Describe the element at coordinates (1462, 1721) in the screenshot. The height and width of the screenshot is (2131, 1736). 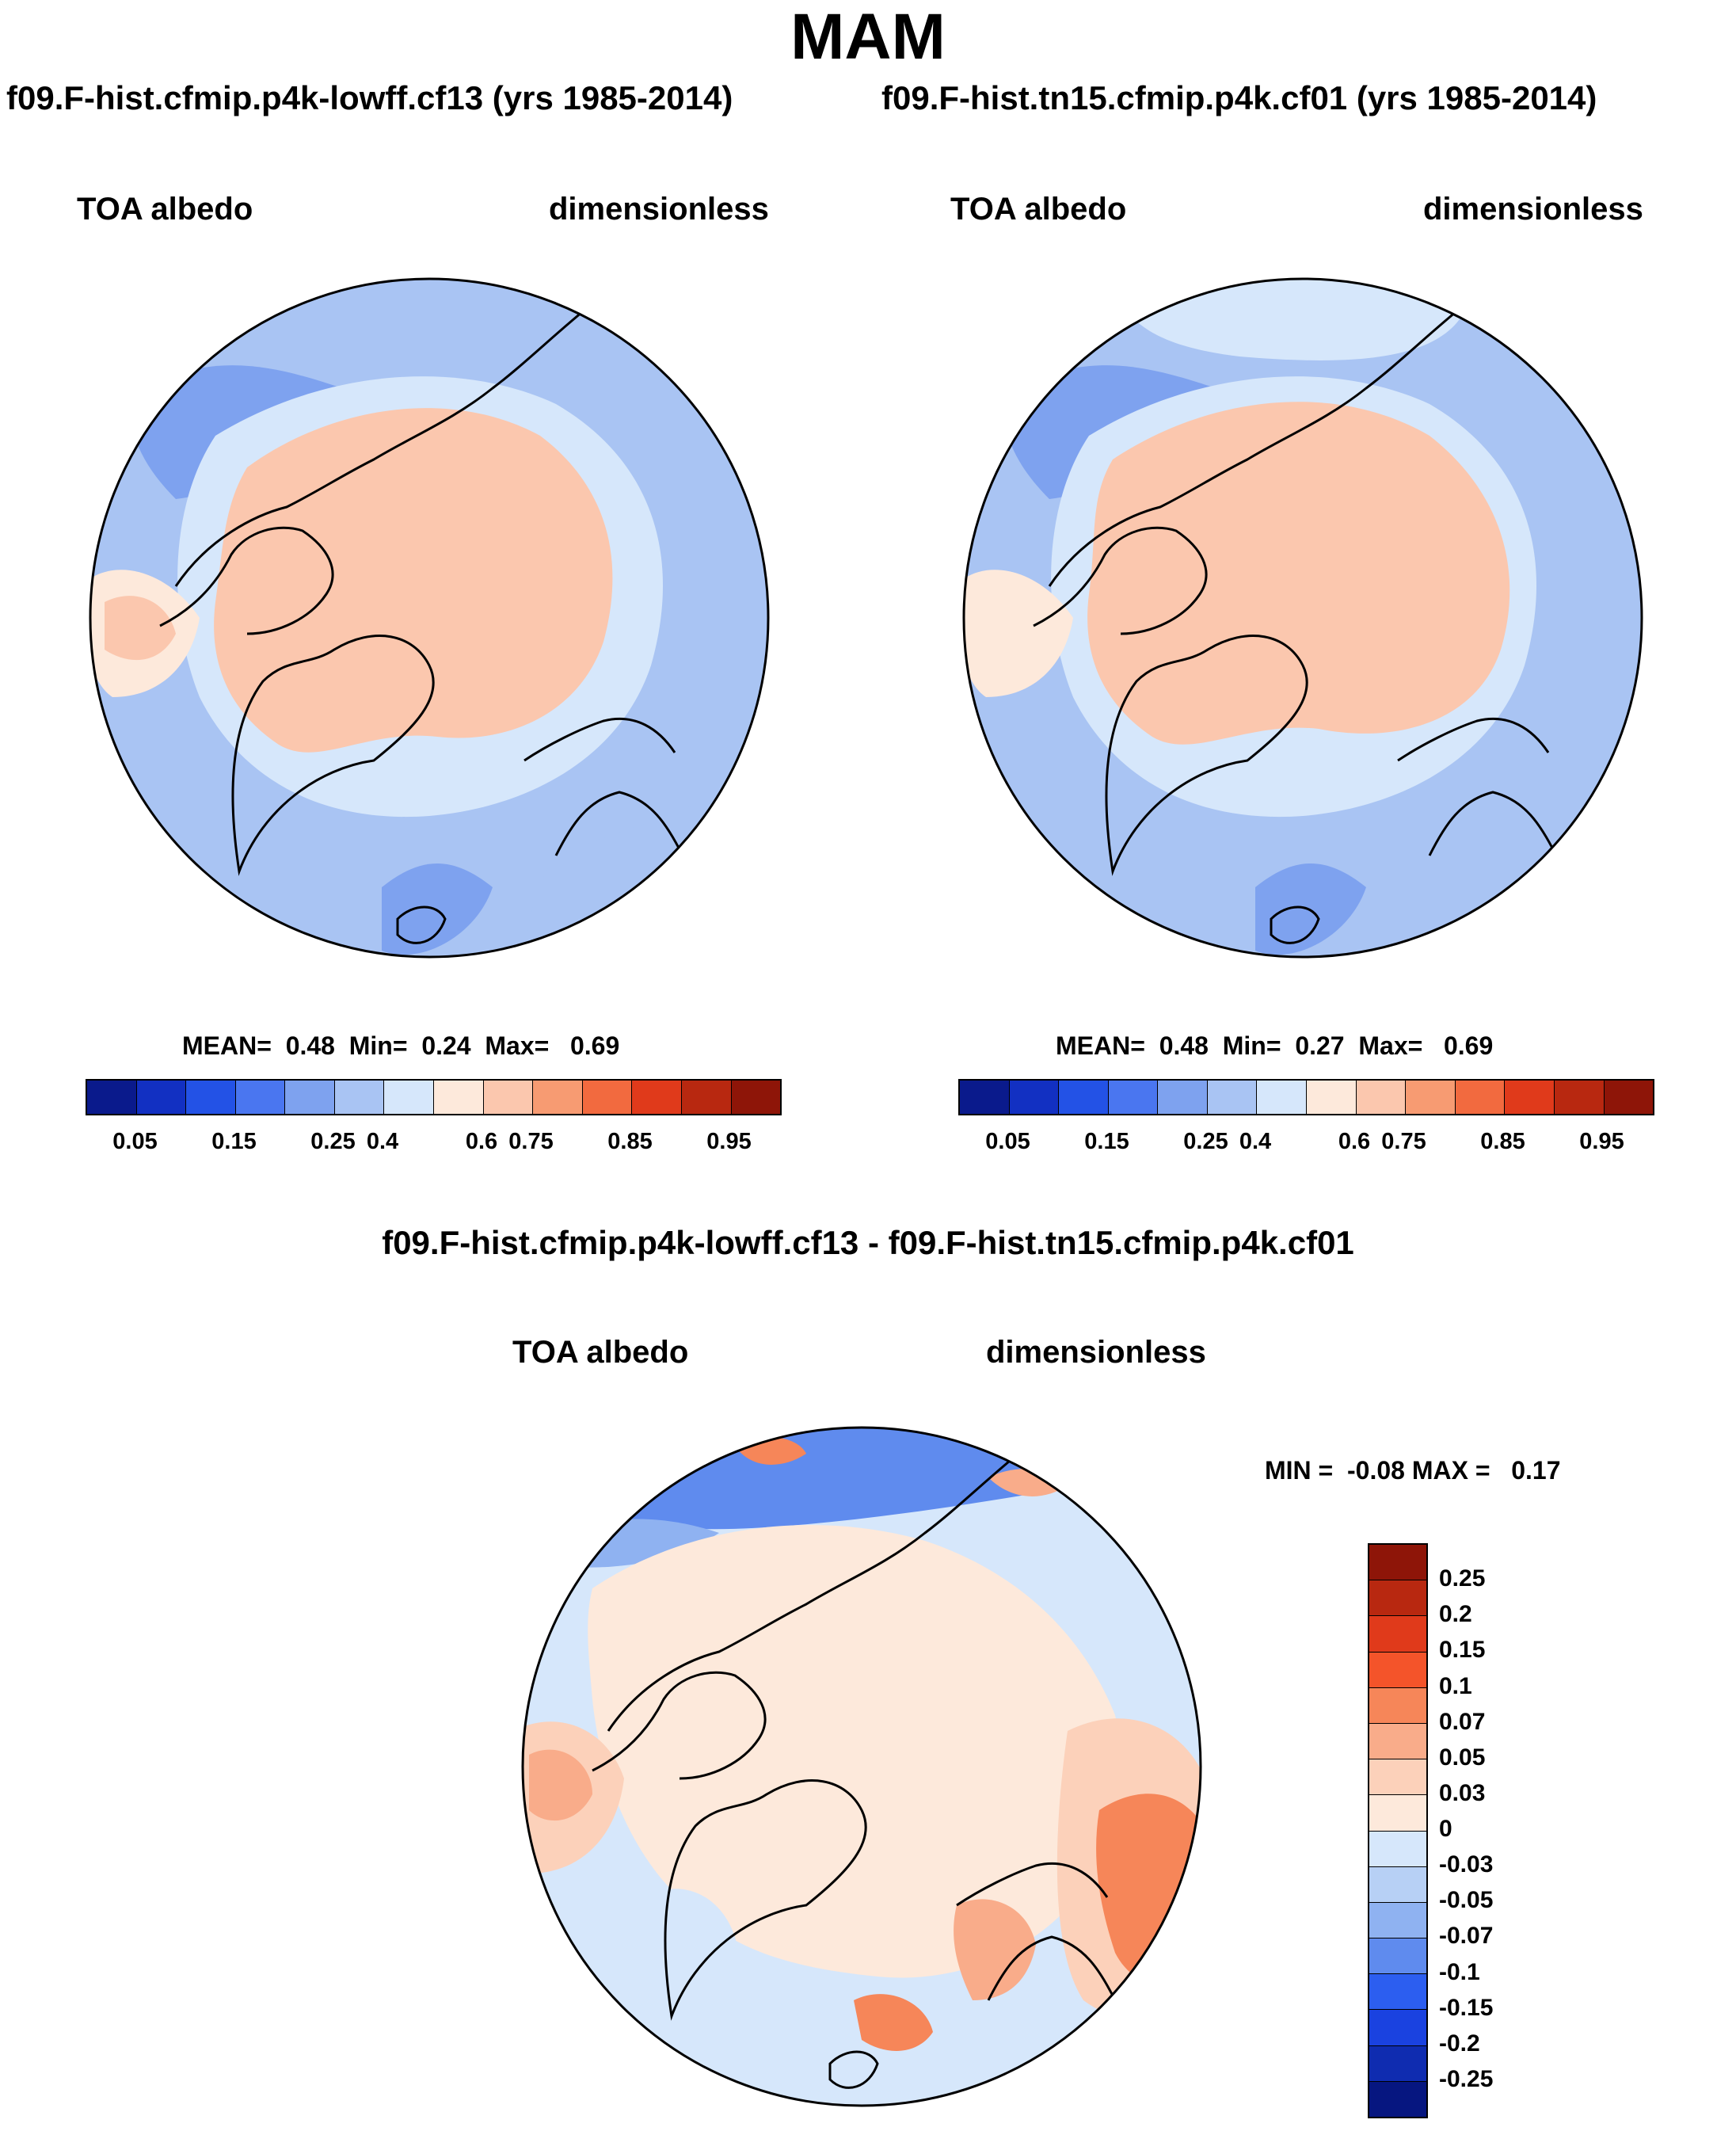
I see `colorbar-tick-label: 0.07` at that location.